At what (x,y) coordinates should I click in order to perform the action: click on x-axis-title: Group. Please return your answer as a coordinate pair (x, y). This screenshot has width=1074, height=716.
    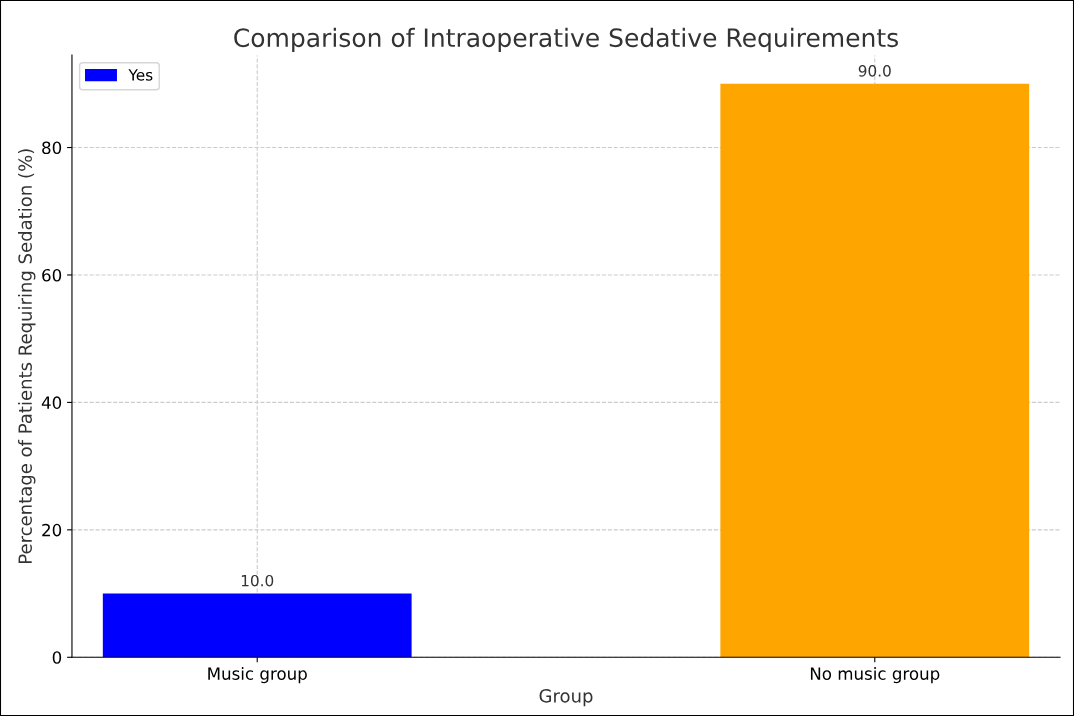
    Looking at the image, I should click on (566, 698).